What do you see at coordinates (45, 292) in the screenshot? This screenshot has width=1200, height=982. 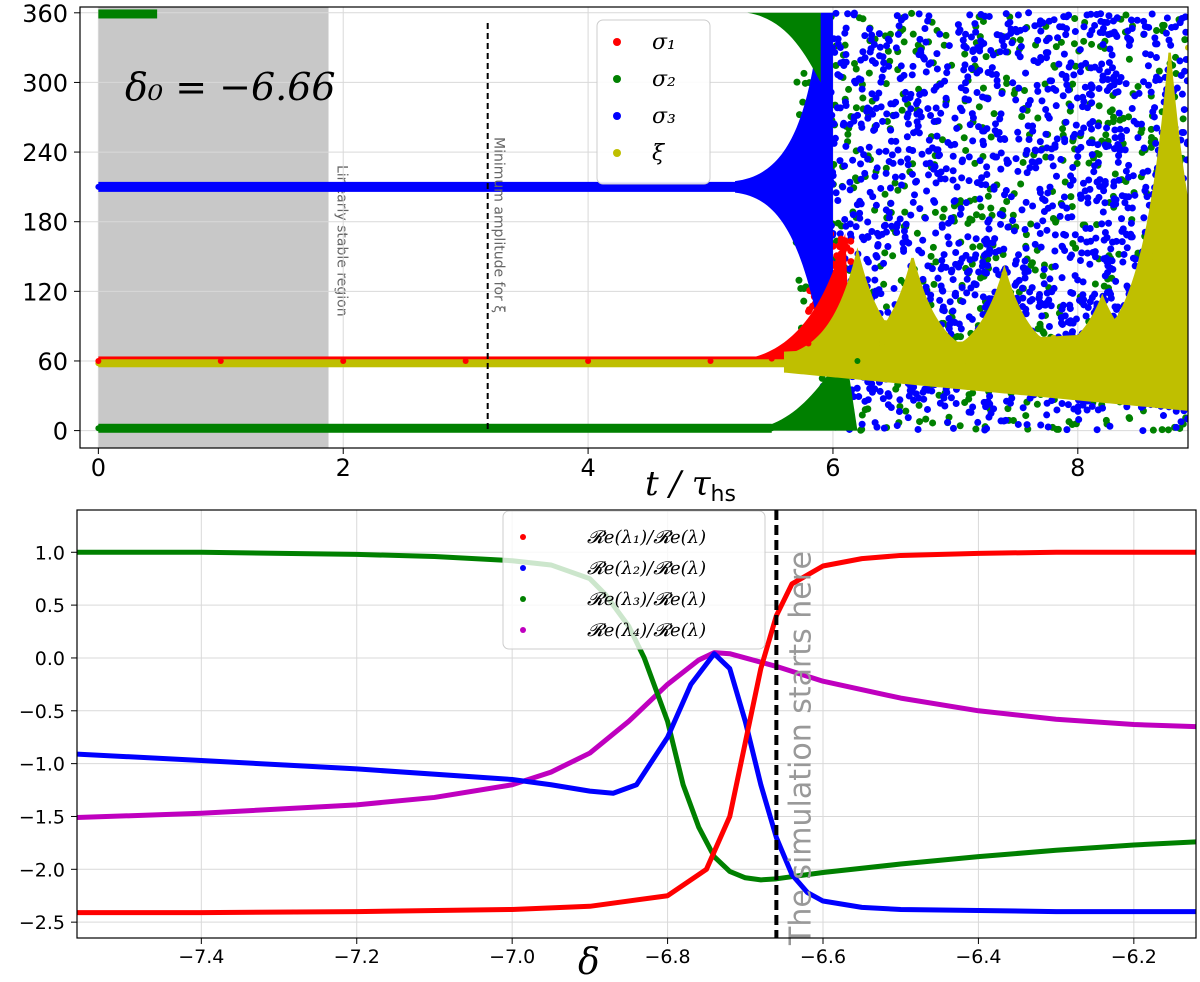 I see `y-tick-label: 120` at bounding box center [45, 292].